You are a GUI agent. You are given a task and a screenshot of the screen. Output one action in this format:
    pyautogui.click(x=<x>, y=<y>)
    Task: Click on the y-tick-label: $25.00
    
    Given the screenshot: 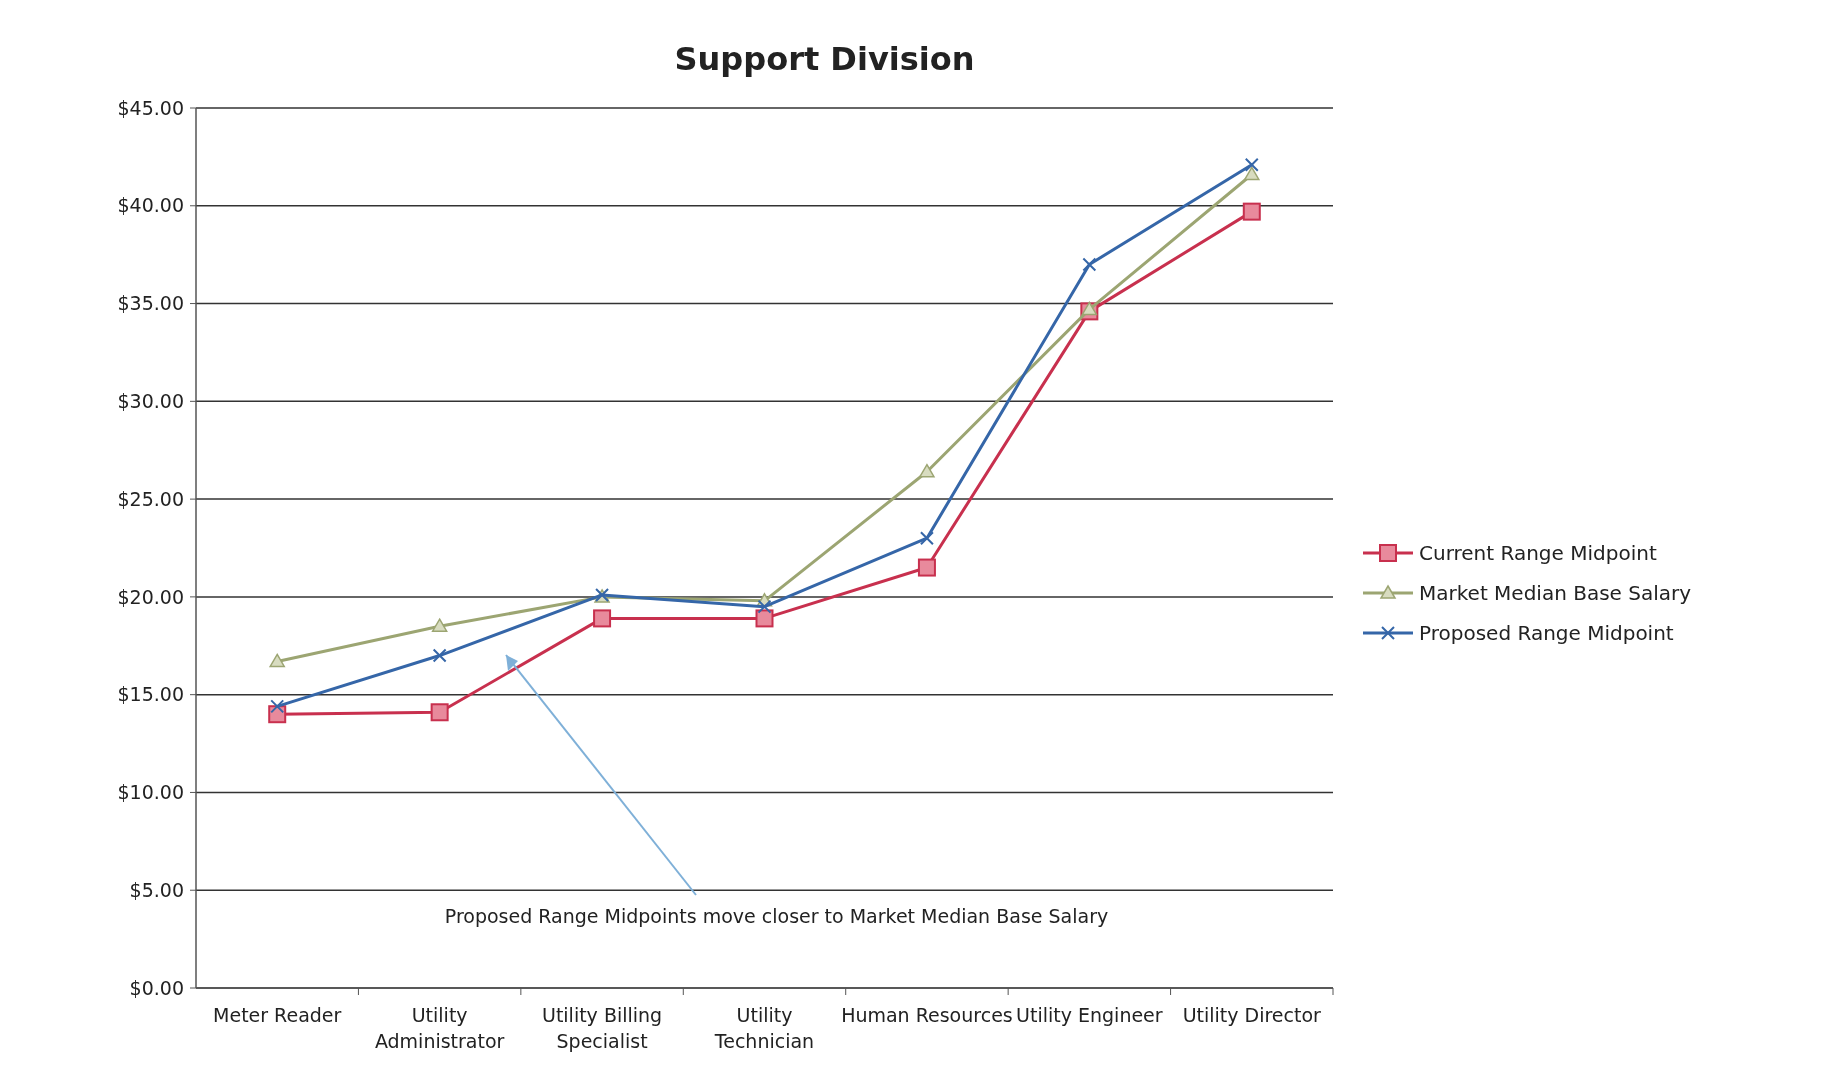 What is the action you would take?
    pyautogui.click(x=150, y=498)
    